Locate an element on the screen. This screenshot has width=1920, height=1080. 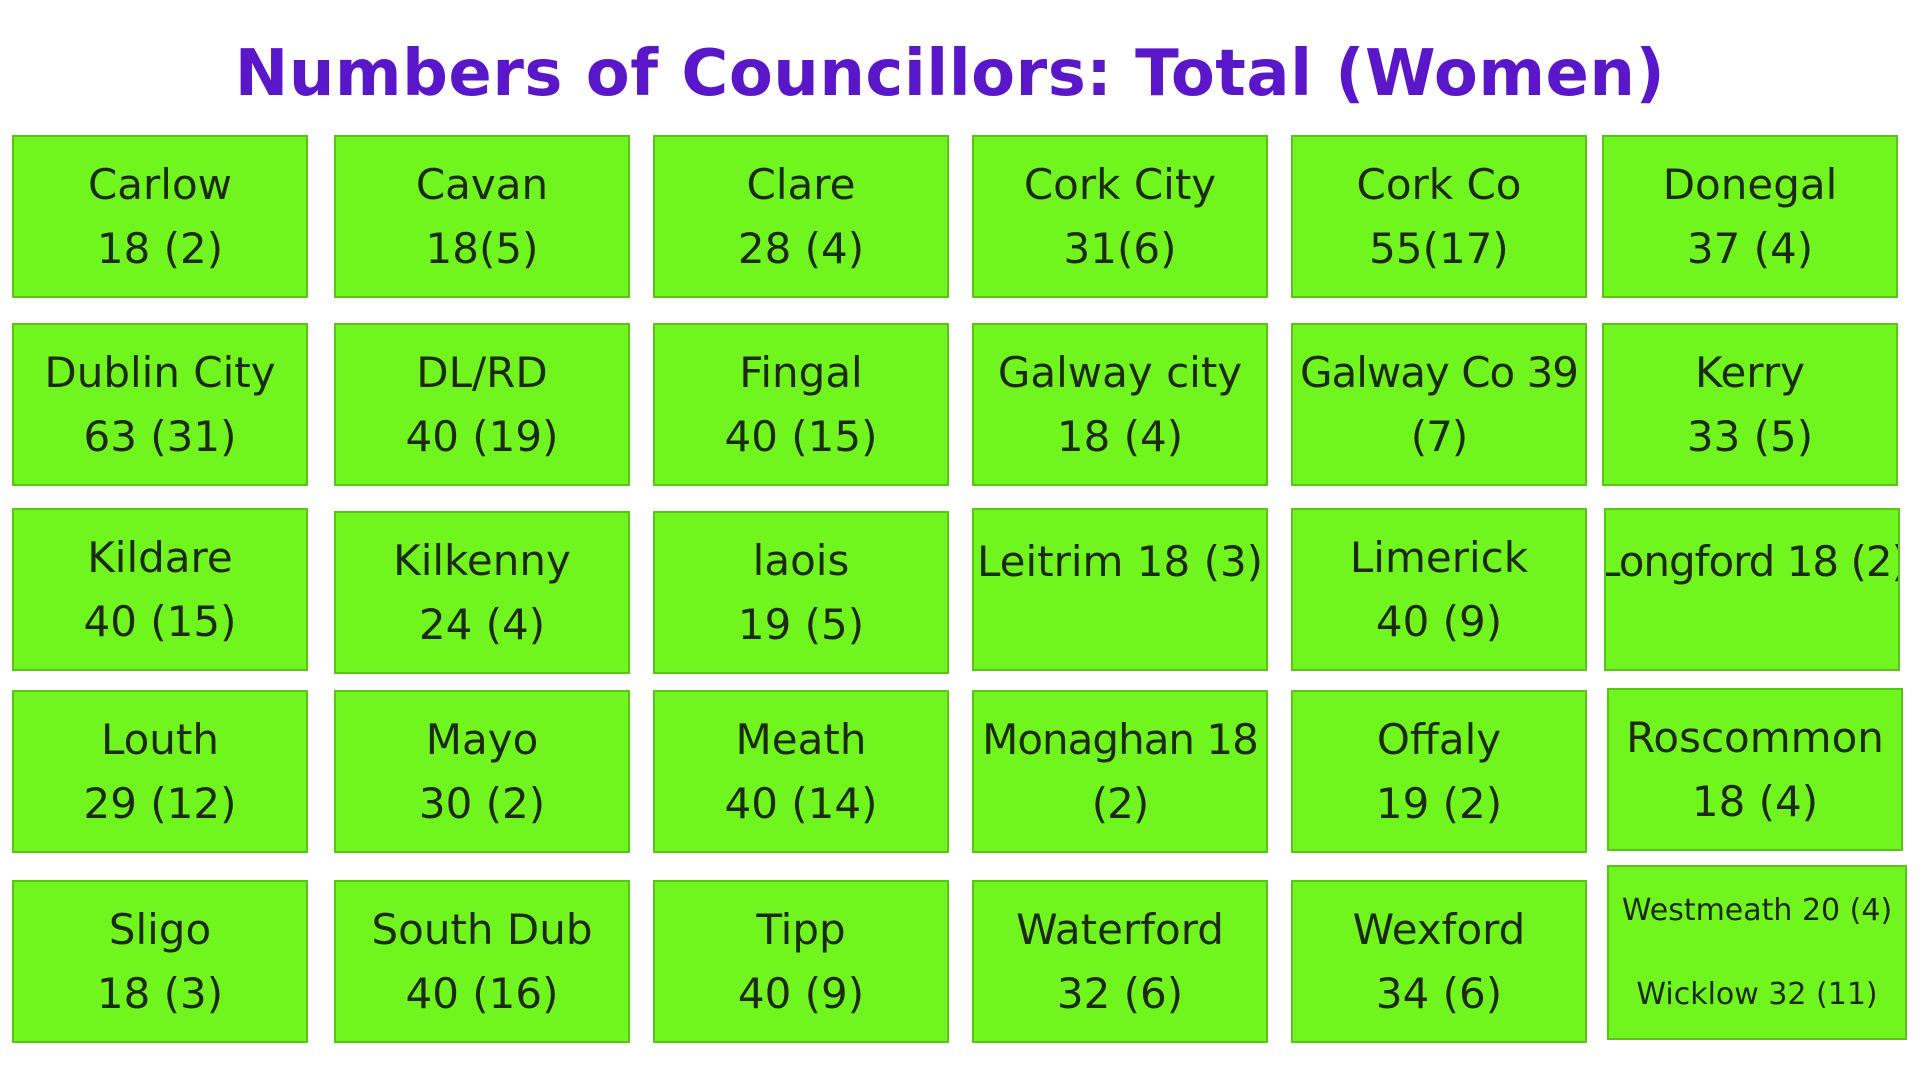
tile-name: Limerick is located at coordinates (1439, 557).